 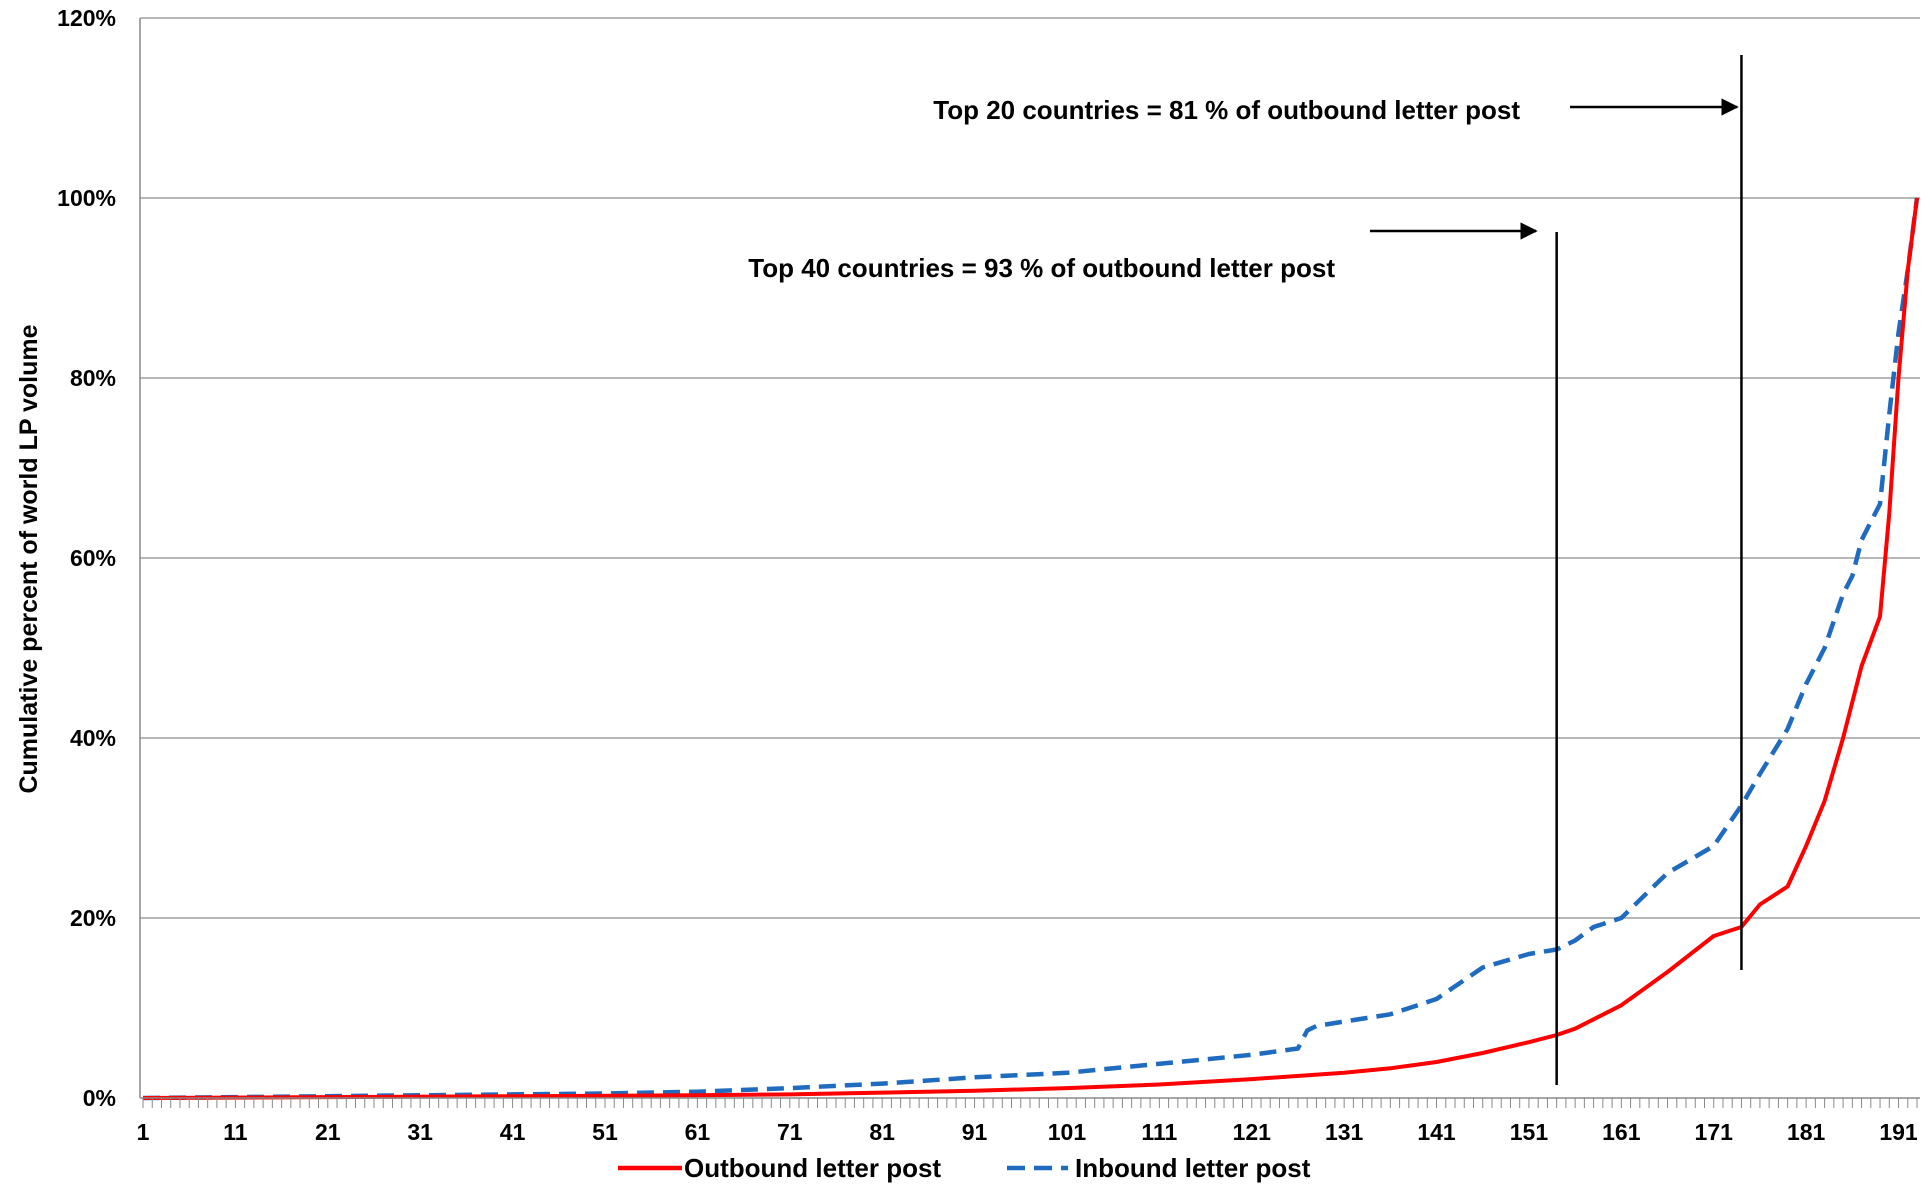 I want to click on x-tick-label: 61, so click(x=698, y=1132).